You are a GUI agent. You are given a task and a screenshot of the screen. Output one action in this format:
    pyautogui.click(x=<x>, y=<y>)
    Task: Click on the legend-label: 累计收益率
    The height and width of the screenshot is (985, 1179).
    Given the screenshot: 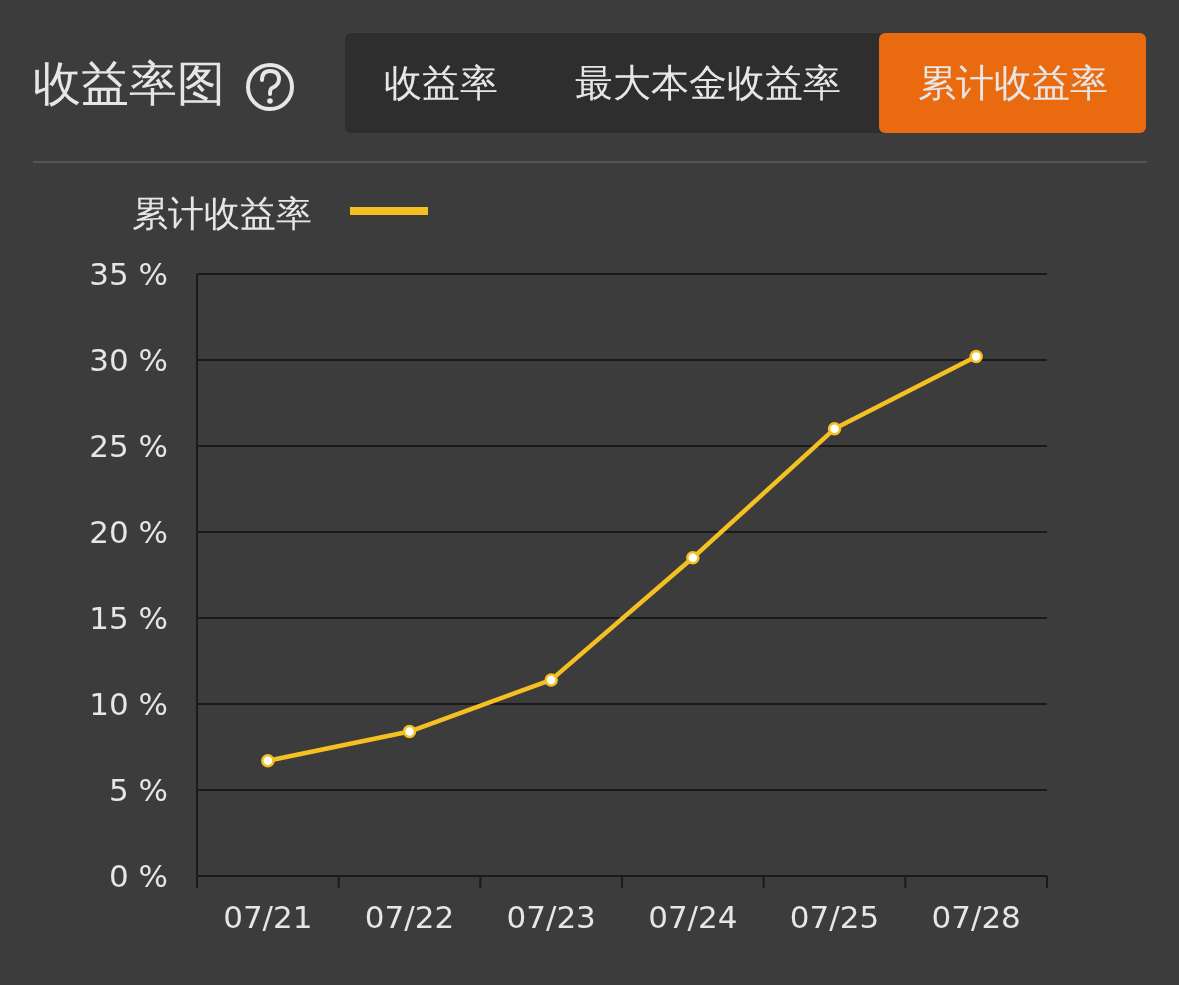 What is the action you would take?
    pyautogui.click(x=222, y=213)
    